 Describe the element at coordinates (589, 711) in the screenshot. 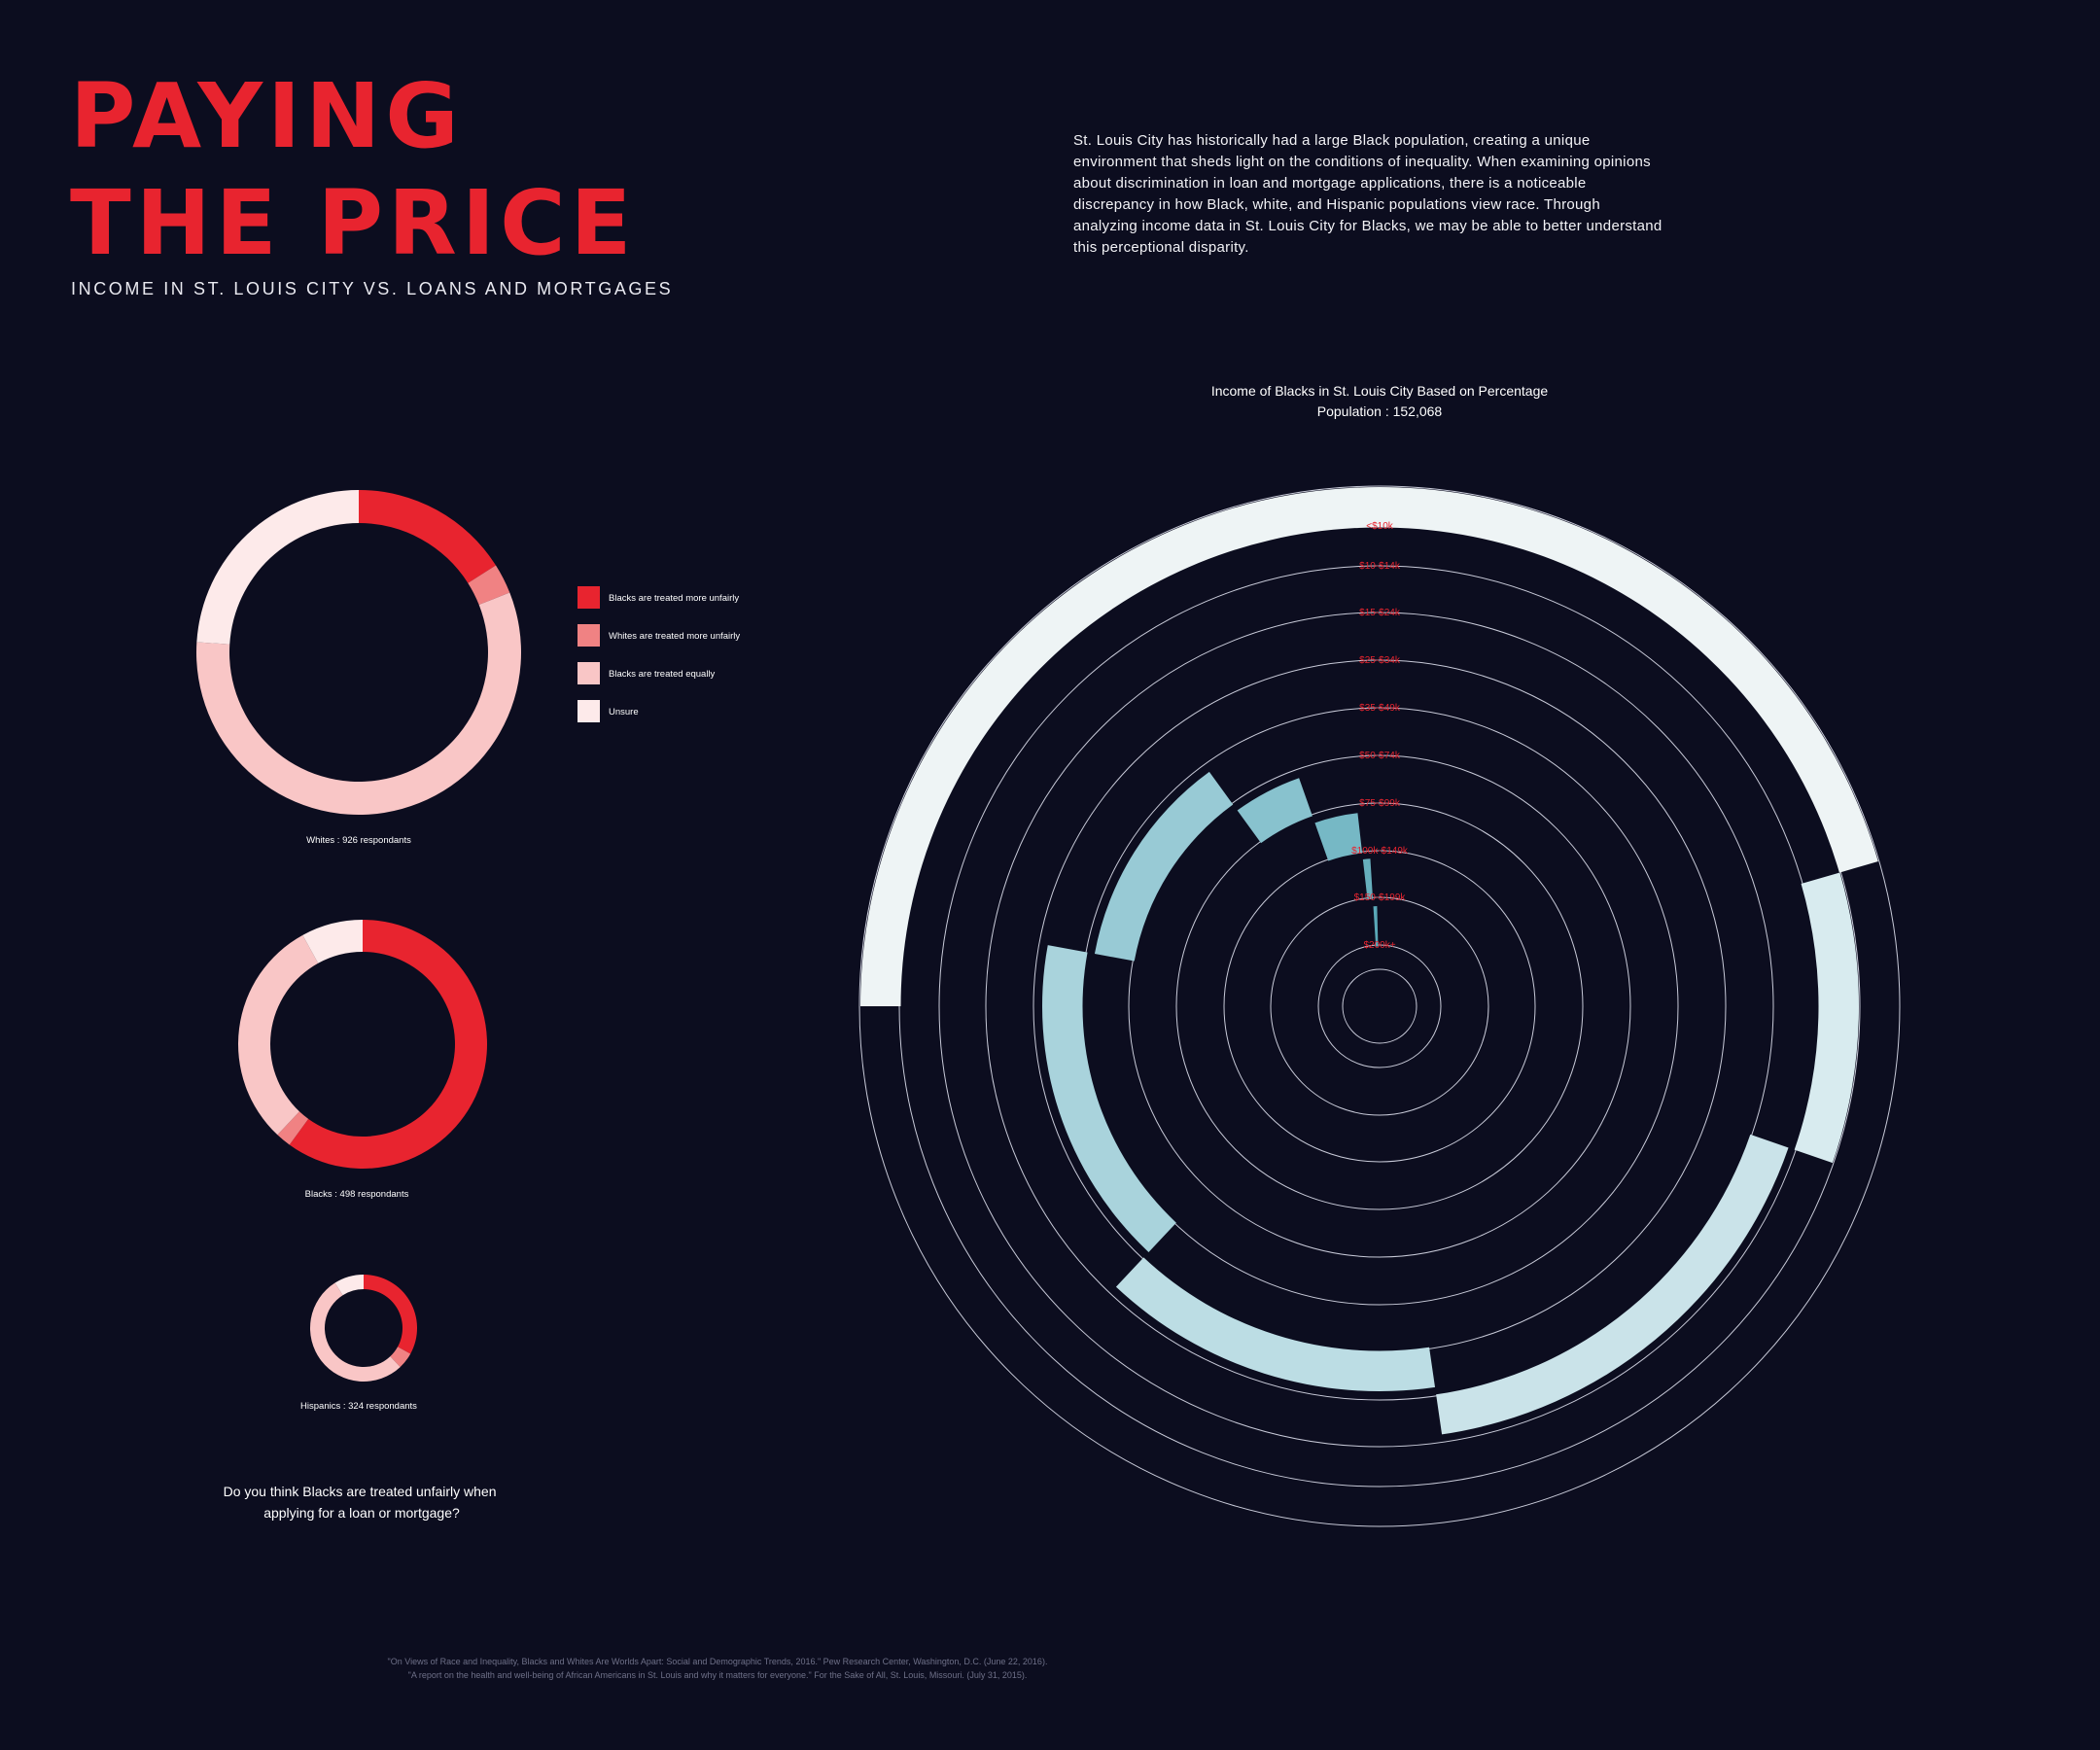

I see `legend-swatch-unsure` at that location.